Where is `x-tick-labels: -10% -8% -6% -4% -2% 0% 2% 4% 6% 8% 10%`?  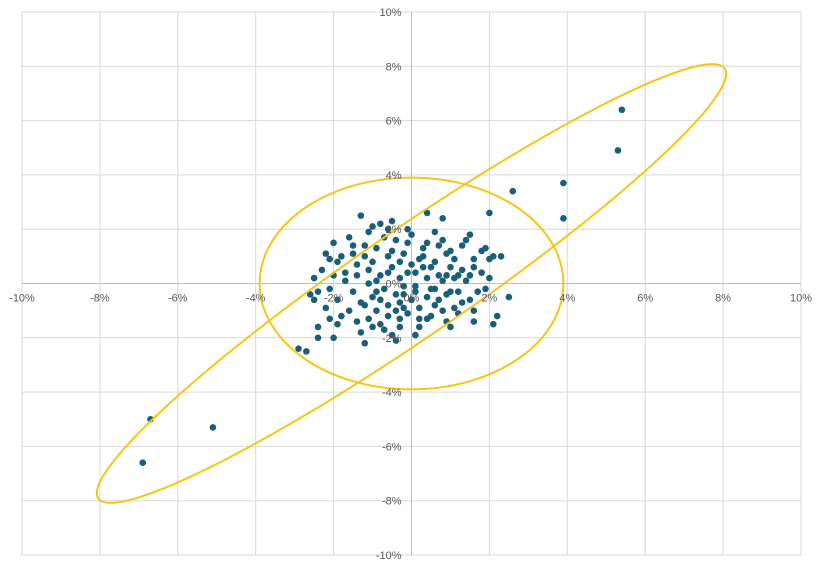 x-tick-labels: -10% -8% -6% -4% -2% 0% 2% 4% 6% 8% 10% is located at coordinates (410, 299).